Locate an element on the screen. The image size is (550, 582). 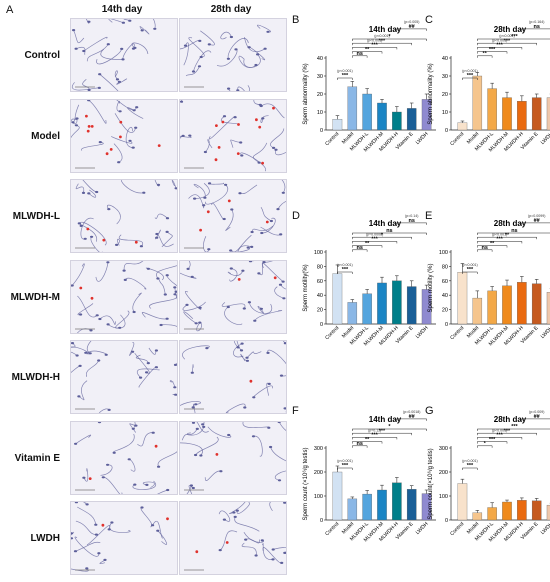
y-axis-label: Sperm count (×10⁶/g testis) is located at coordinates (305, 483).